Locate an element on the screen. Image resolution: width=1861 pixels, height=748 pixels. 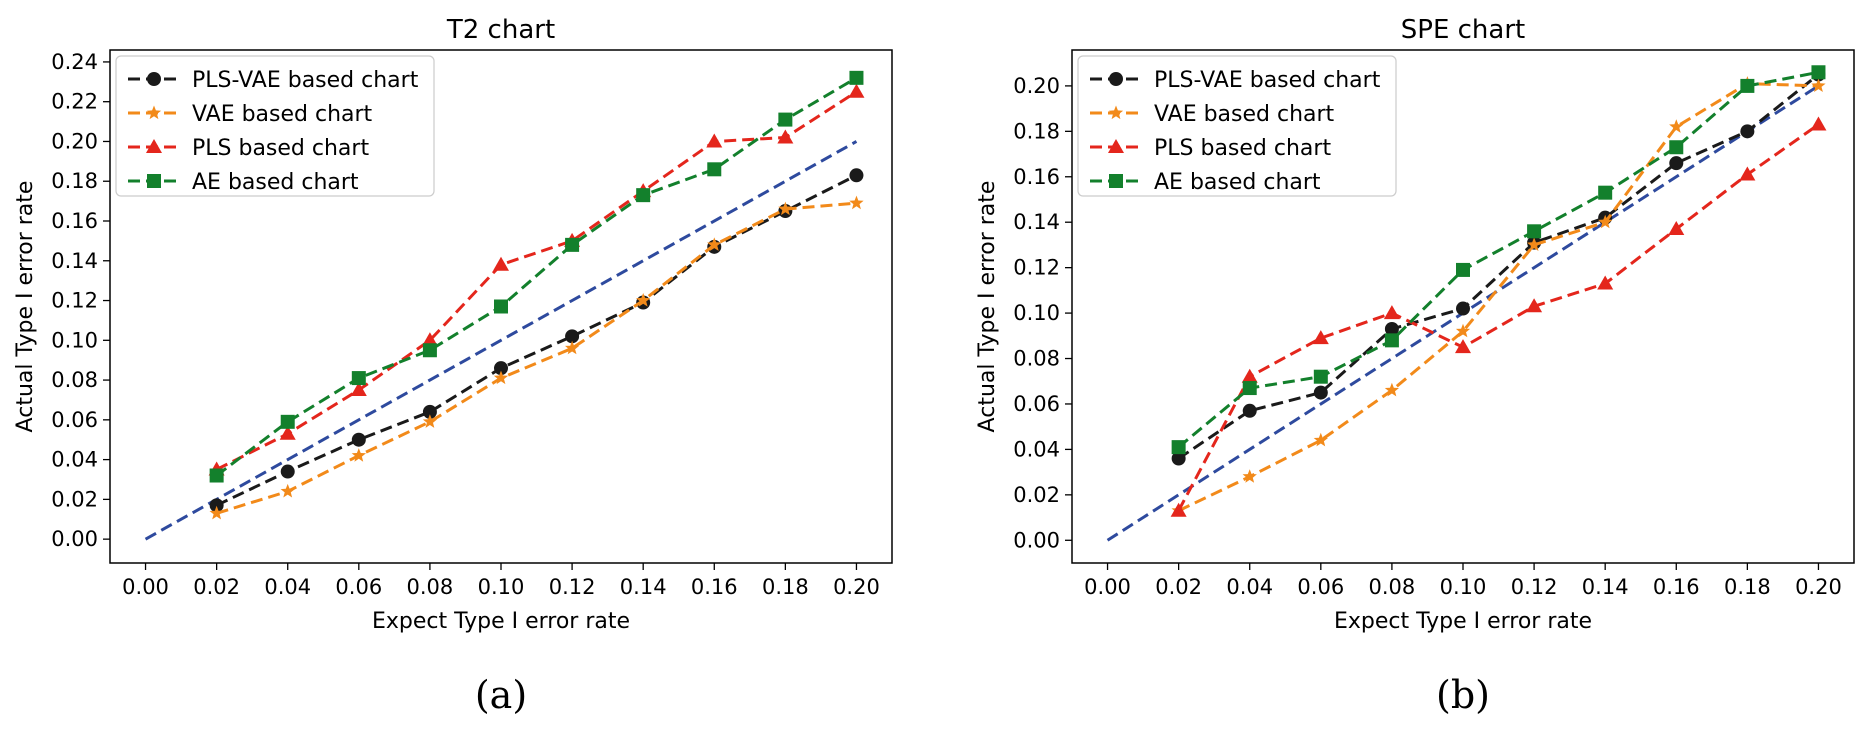
legend-label: AE based chart is located at coordinates (275, 182).